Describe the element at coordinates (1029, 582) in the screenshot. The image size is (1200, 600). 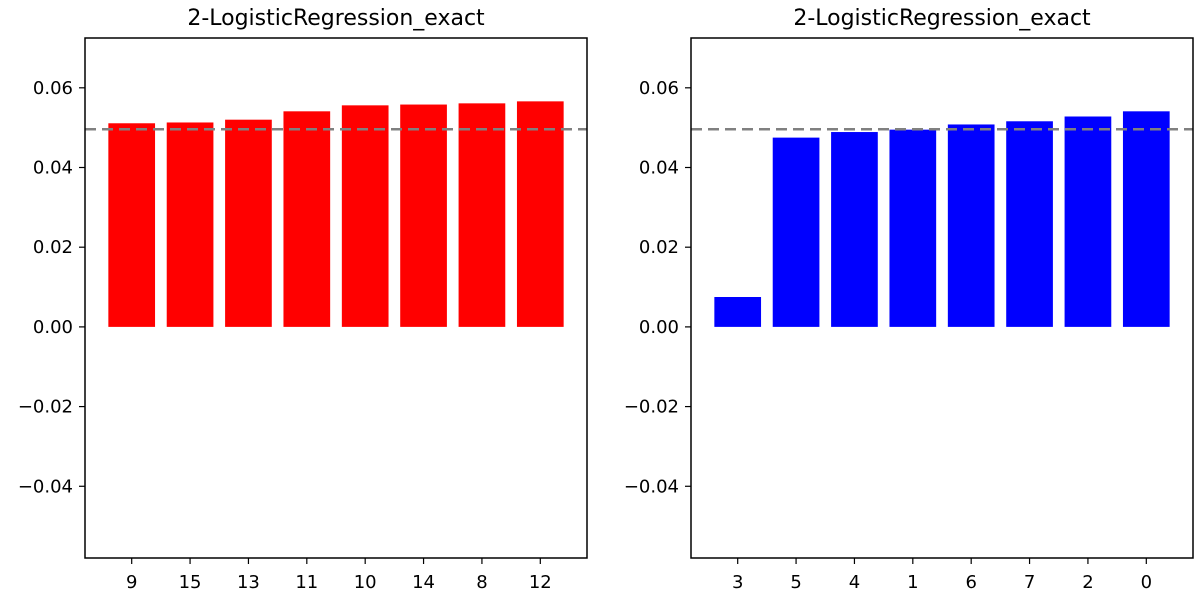
I see `x-tick-label: 7` at that location.